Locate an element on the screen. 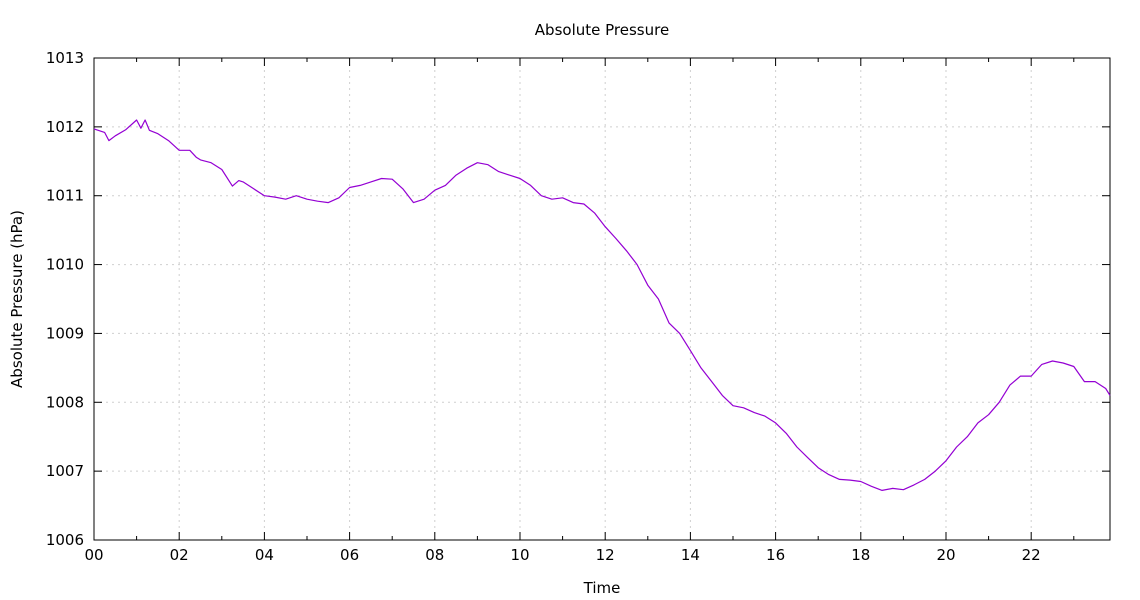 The image size is (1140, 600). y-tick-label: 1009 is located at coordinates (65, 333).